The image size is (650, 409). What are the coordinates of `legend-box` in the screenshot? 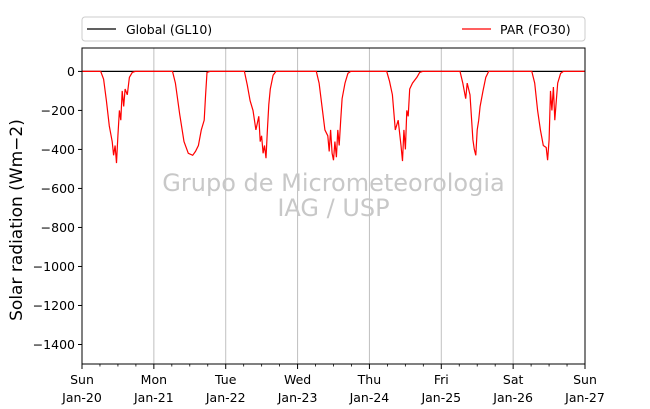 It's located at (333, 29).